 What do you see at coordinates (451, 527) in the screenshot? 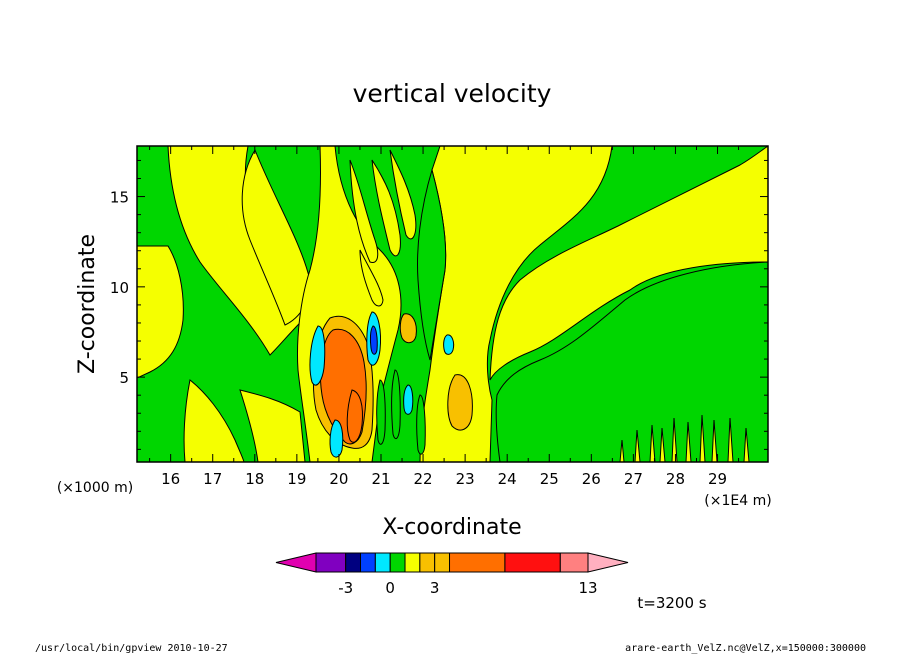
I see `x-axis-label: X-coordinate` at bounding box center [451, 527].